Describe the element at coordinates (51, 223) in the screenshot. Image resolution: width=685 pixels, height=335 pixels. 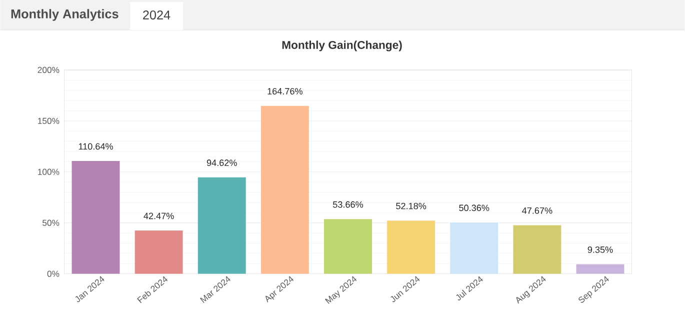
I see `y-tick-label: 50%` at that location.